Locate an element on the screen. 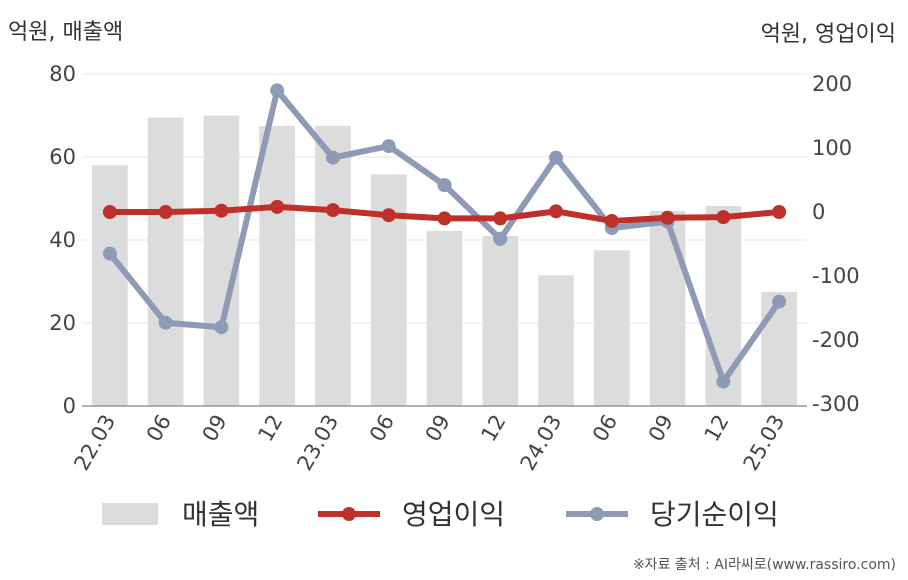 The image size is (908, 580). point-당기순이익-24.03 is located at coordinates (556, 158).